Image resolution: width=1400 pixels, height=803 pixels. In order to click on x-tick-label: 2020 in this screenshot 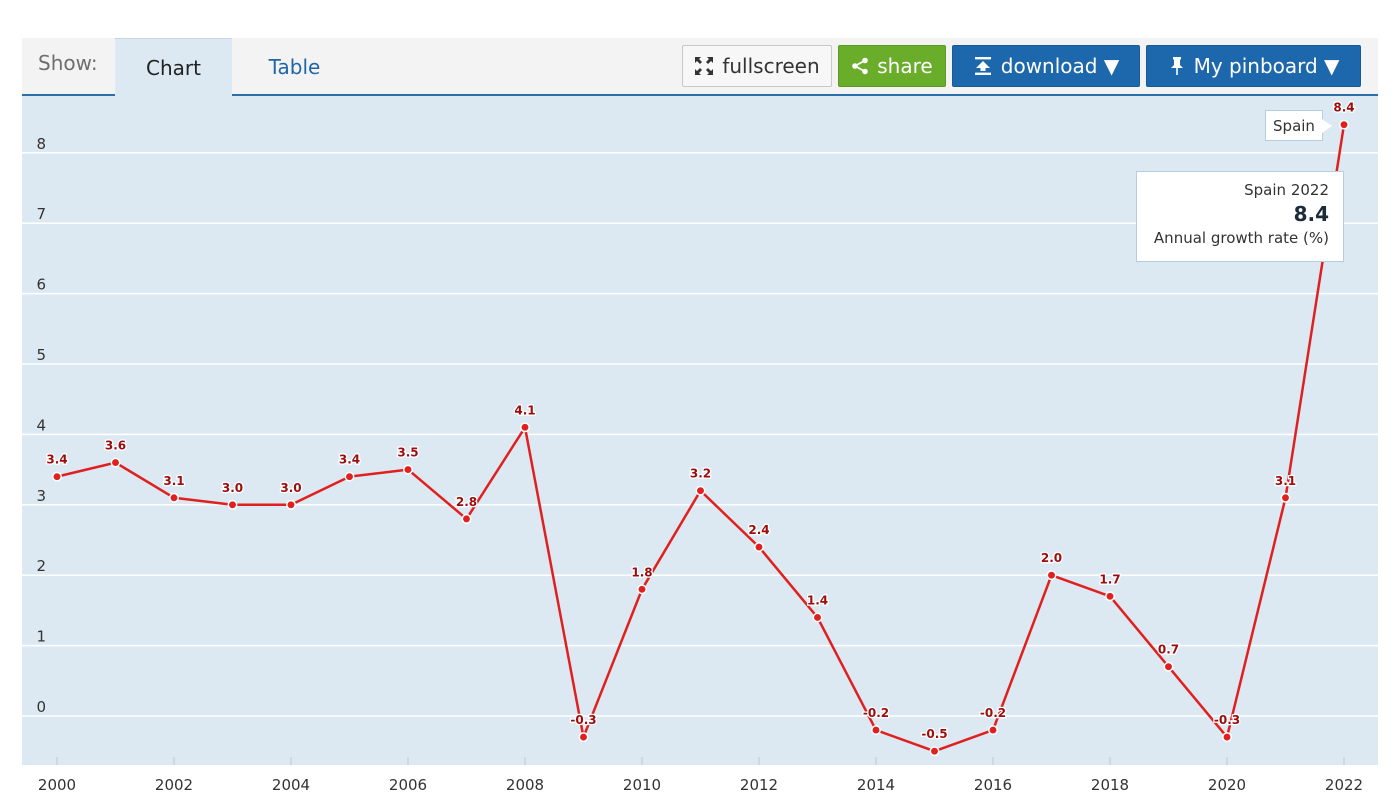, I will do `click(1227, 785)`.